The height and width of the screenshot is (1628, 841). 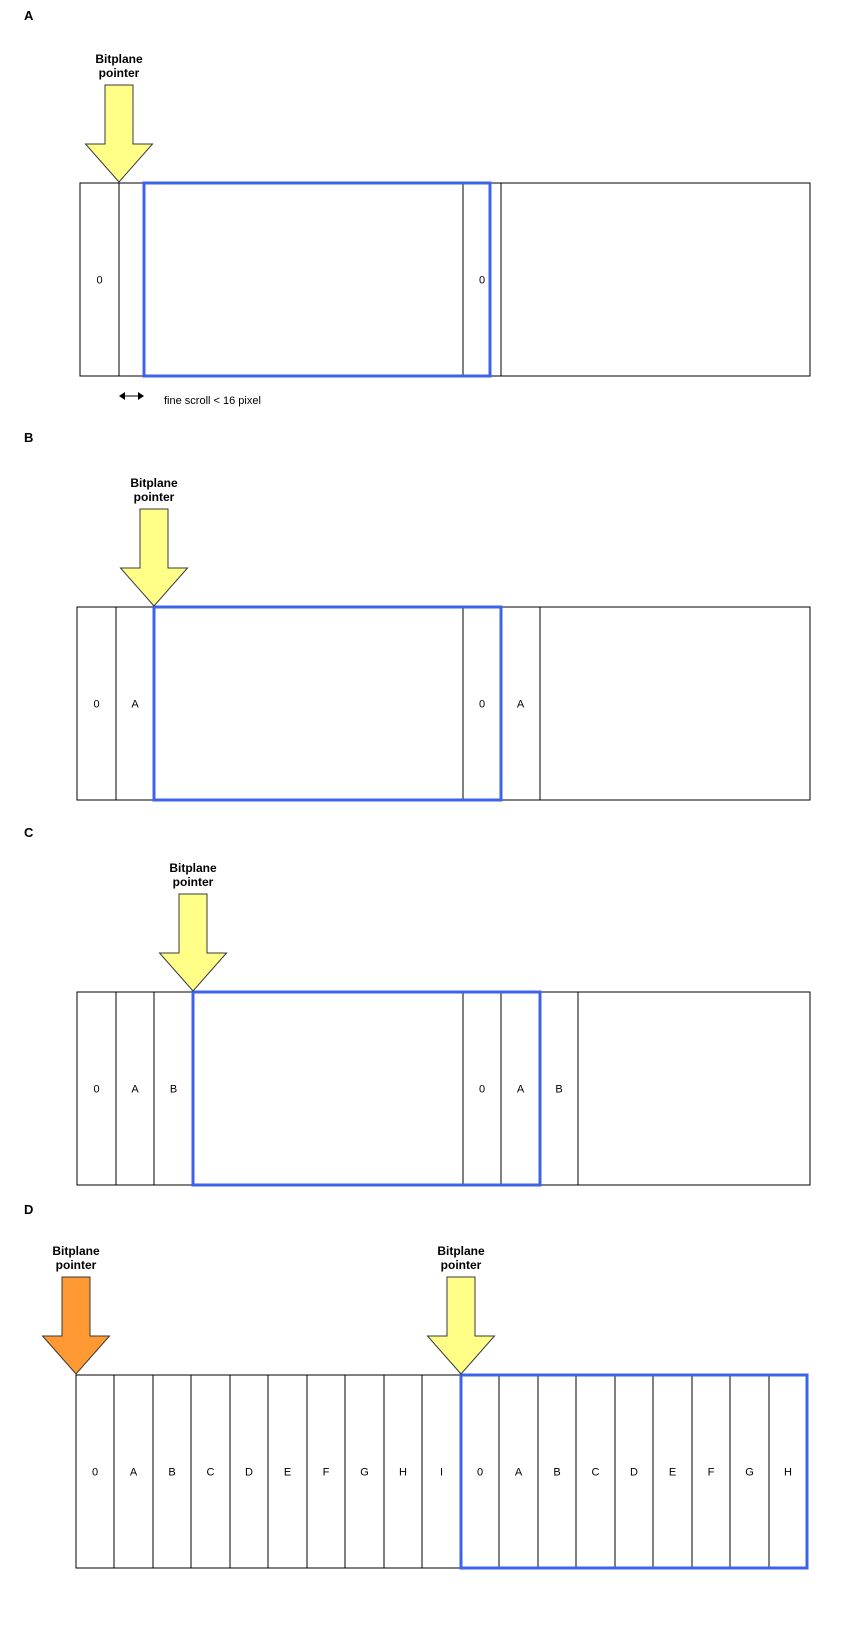 I want to click on panel-label: D, so click(x=28, y=1209).